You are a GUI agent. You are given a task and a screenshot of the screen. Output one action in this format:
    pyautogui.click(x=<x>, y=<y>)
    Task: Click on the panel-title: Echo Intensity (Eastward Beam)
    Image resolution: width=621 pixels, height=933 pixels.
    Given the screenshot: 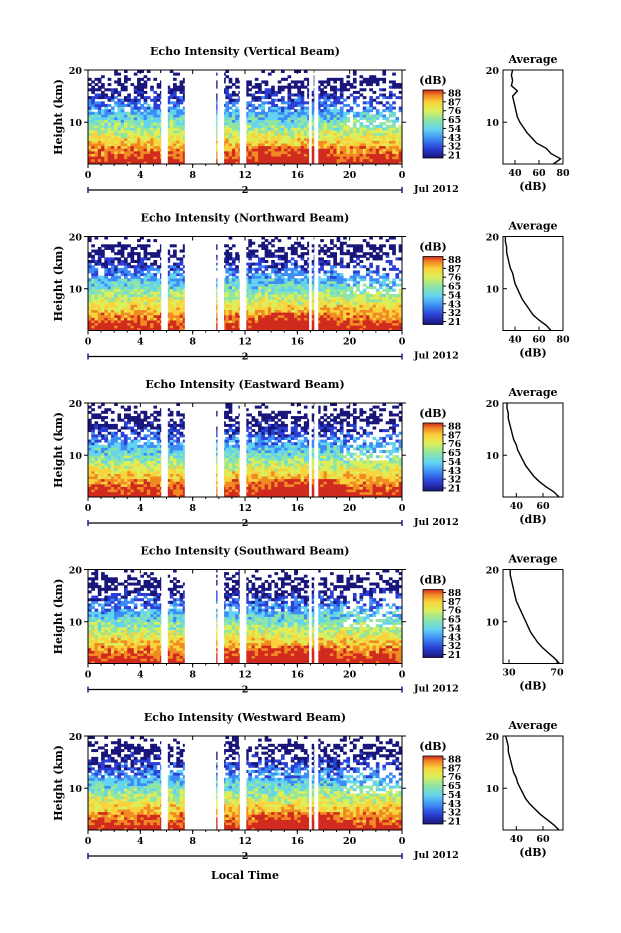 What is the action you would take?
    pyautogui.click(x=244, y=384)
    